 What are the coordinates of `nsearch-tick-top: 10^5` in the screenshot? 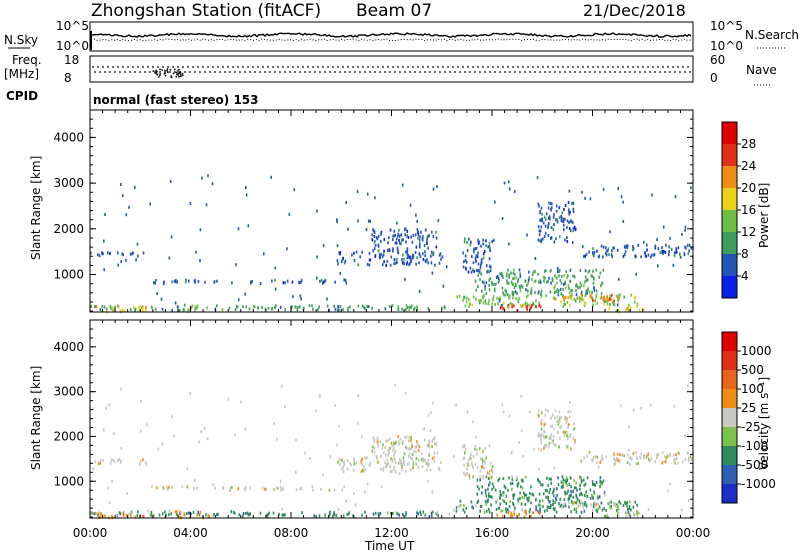 It's located at (726, 26).